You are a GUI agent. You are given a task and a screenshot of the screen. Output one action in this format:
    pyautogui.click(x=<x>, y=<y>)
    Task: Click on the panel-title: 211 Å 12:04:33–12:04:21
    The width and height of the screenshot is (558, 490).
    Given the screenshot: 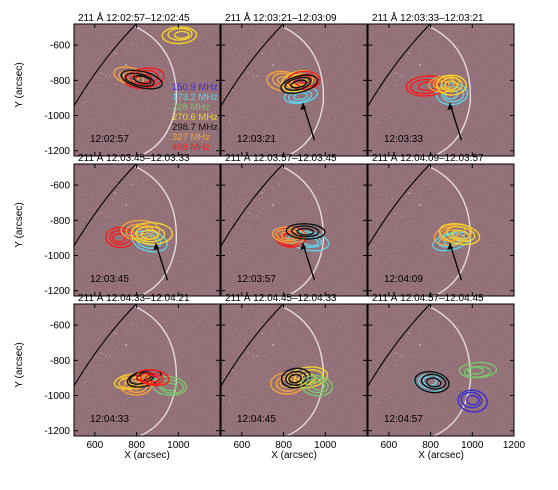 What is the action you would take?
    pyautogui.click(x=134, y=297)
    